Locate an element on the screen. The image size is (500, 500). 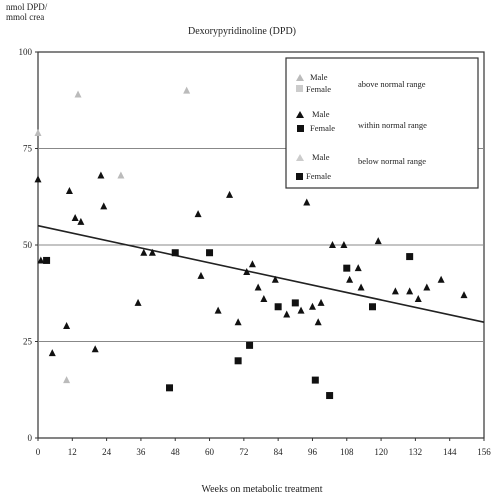
x-axis-label: Weeks on metabolic treatment is located at coordinates (261, 489).